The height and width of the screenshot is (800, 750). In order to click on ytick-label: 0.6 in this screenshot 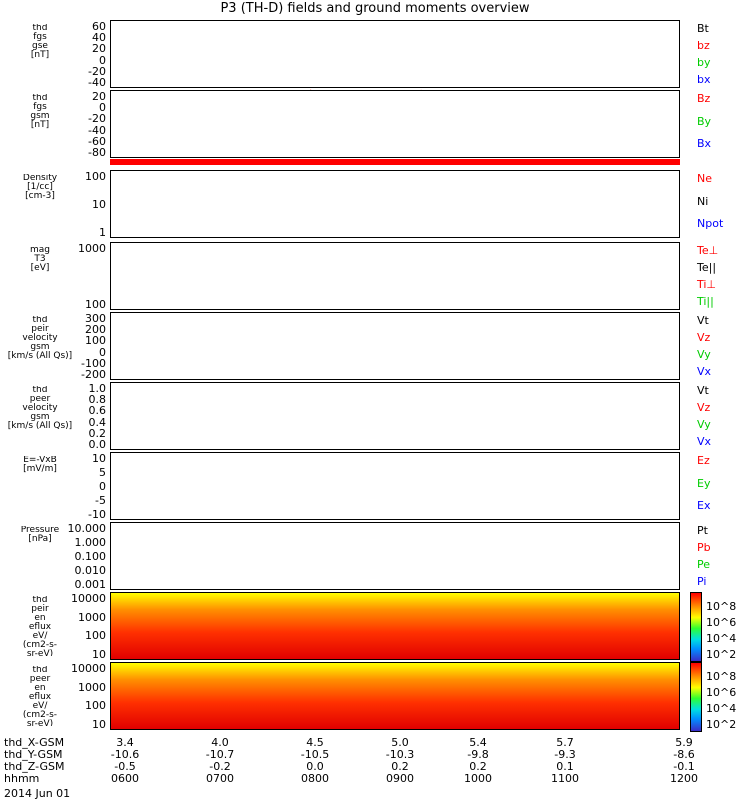, I will do `click(97, 411)`.